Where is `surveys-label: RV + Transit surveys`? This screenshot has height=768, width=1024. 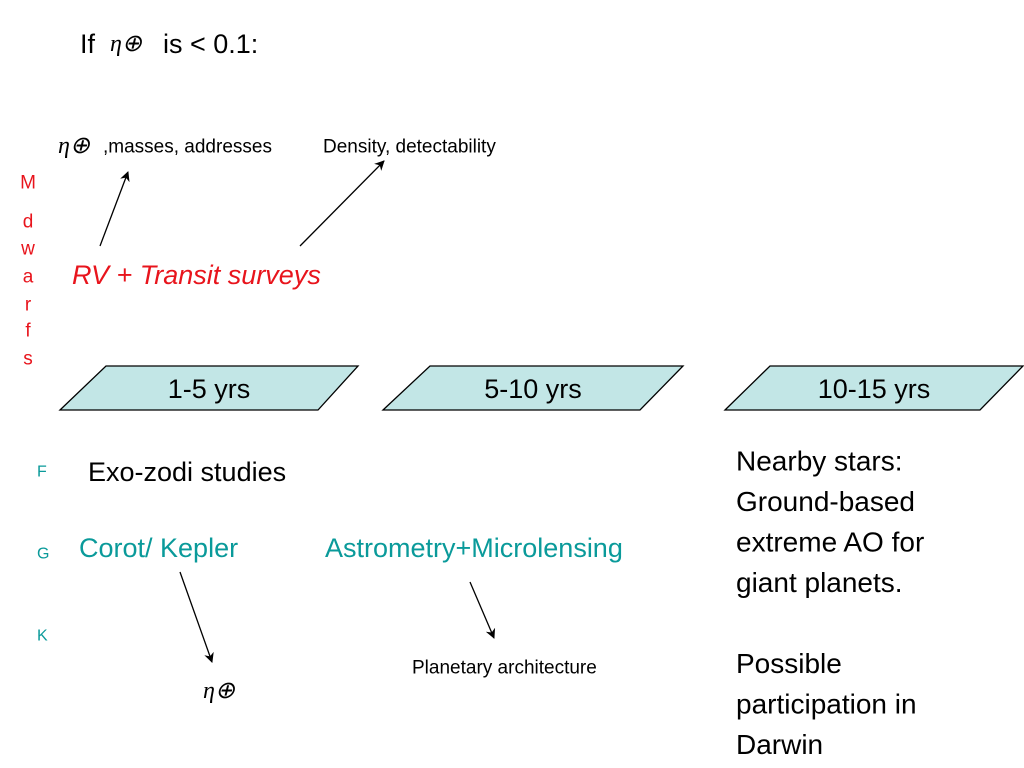 surveys-label: RV + Transit surveys is located at coordinates (196, 275).